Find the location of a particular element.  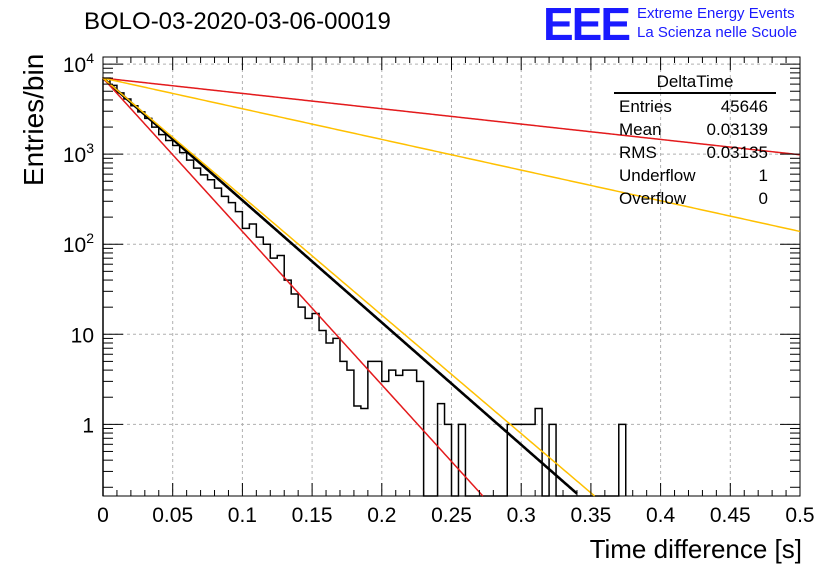

plot-title: BOLO-03-2020-03-06-00019 is located at coordinates (237, 21).